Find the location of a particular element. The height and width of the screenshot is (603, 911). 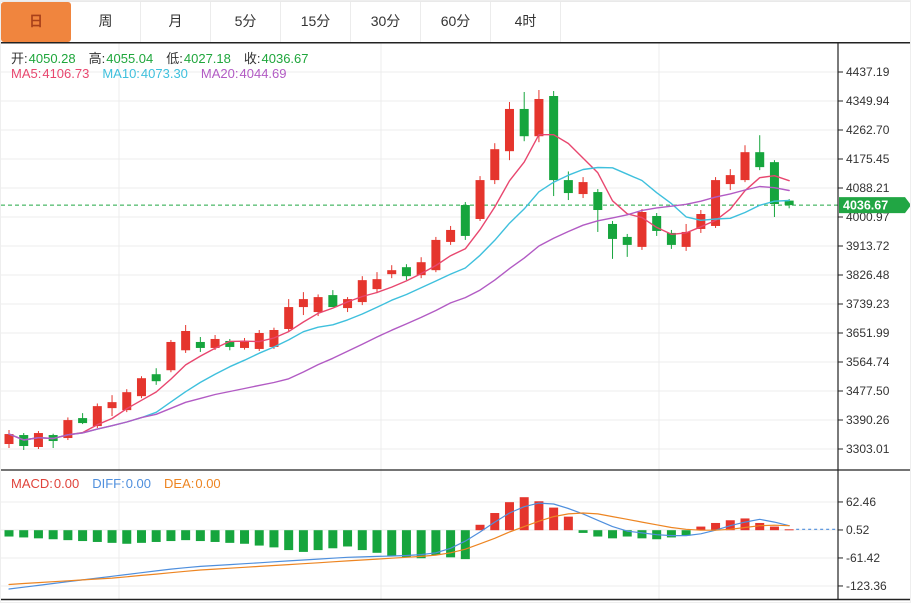

svg-text: 4000.97 is located at coordinates (868, 217).